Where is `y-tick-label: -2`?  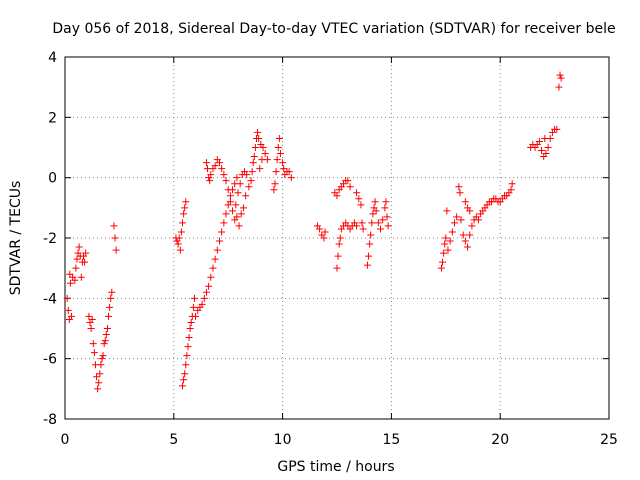 y-tick-label: -2 is located at coordinates (50, 239).